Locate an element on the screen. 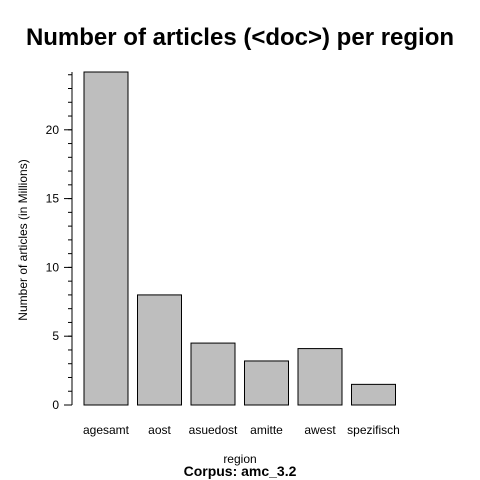 The height and width of the screenshot is (480, 480). x-tick-label-amitte: amitte is located at coordinates (266, 430).